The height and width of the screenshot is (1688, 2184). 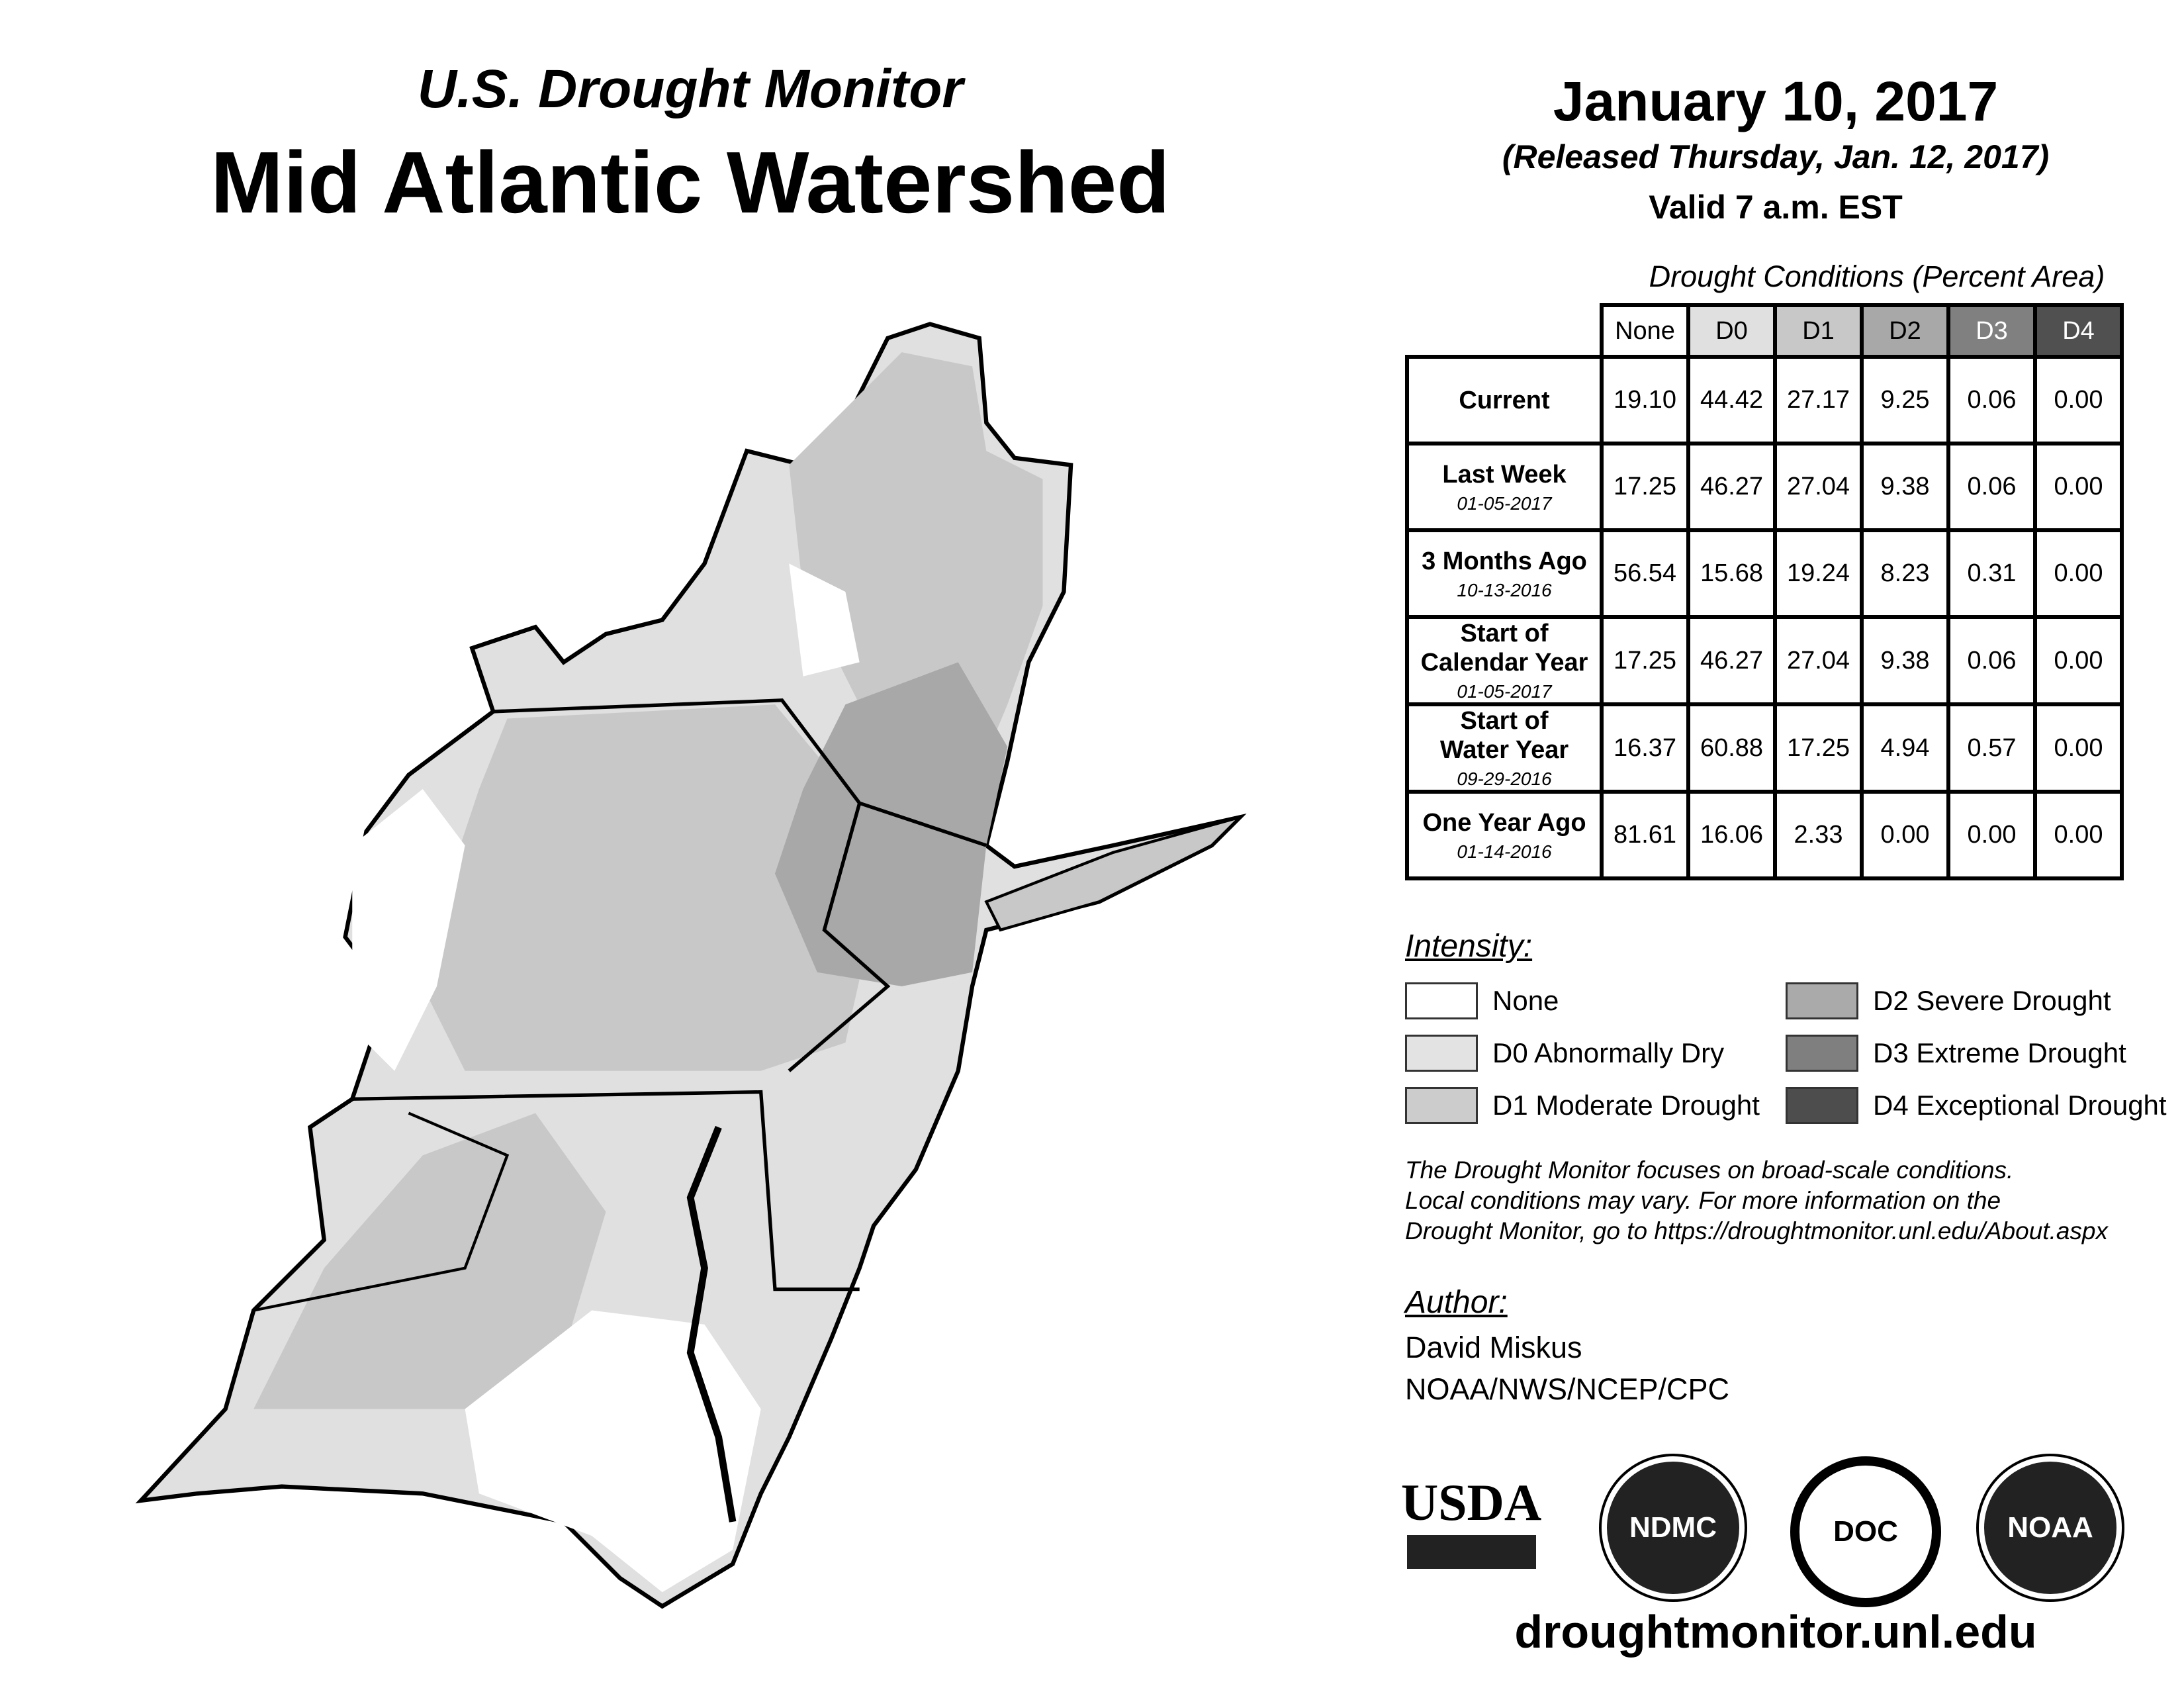 I want to click on row-label: Last Week 01-05-2017, so click(x=1504, y=487).